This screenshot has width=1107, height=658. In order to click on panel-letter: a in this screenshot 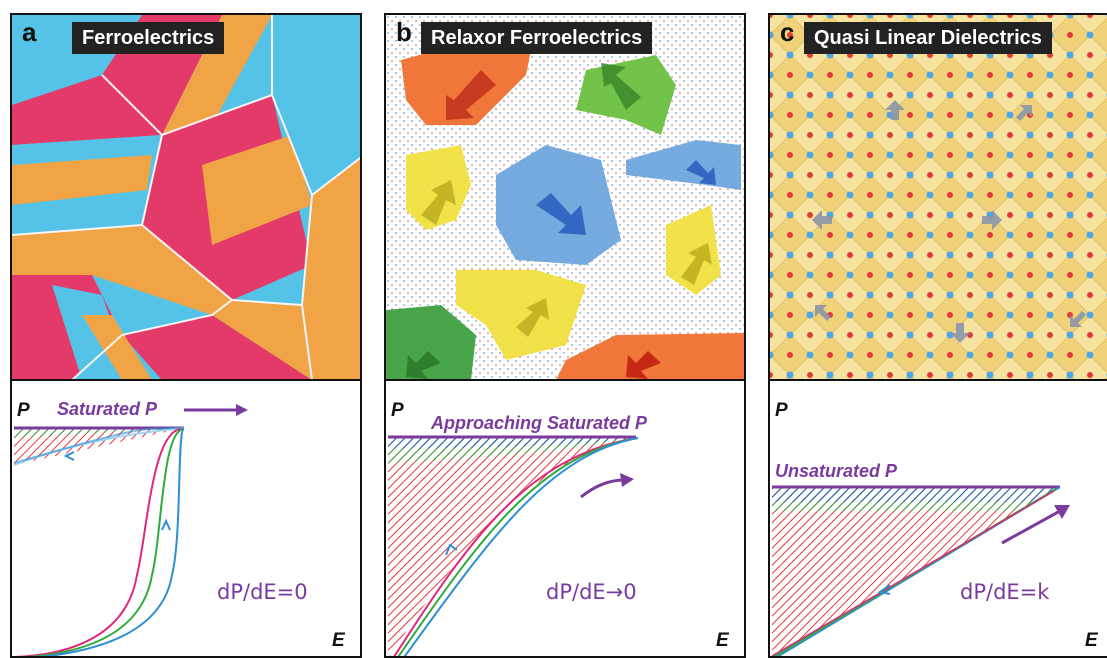, I will do `click(29, 32)`.